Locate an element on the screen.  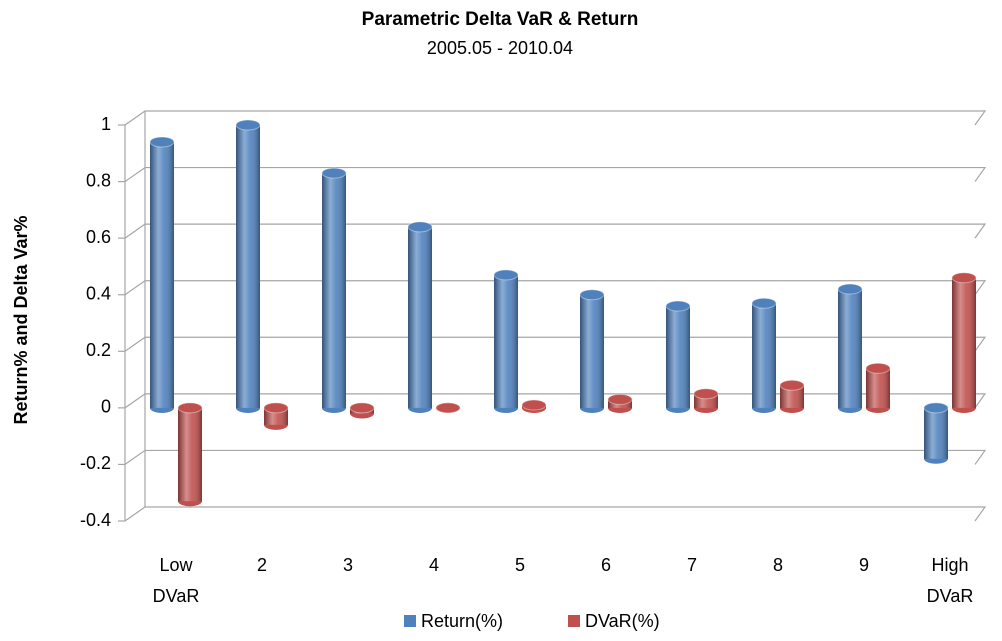
y-axis-label: Return% and Delta Var% is located at coordinates (21, 319).